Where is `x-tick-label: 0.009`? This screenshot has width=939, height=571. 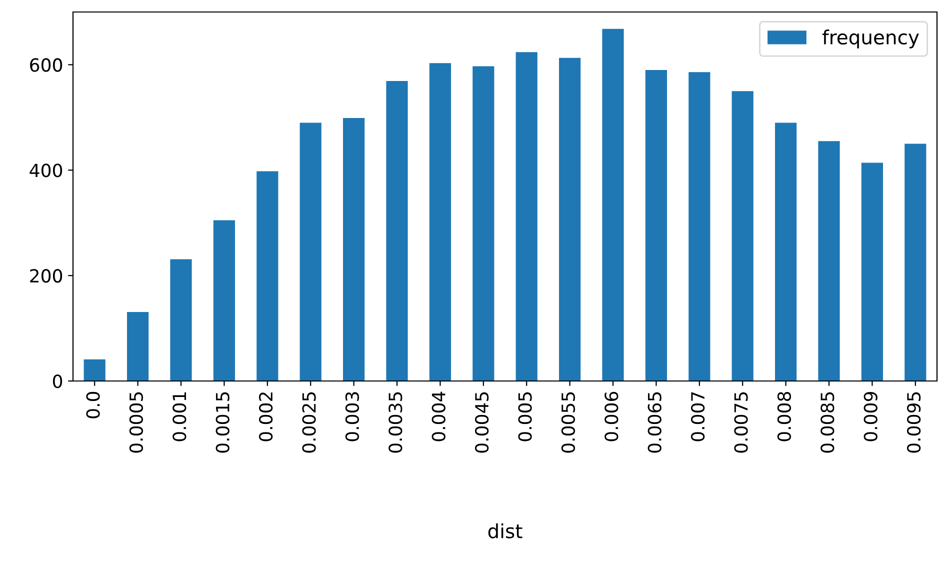
x-tick-label: 0.009 is located at coordinates (871, 417).